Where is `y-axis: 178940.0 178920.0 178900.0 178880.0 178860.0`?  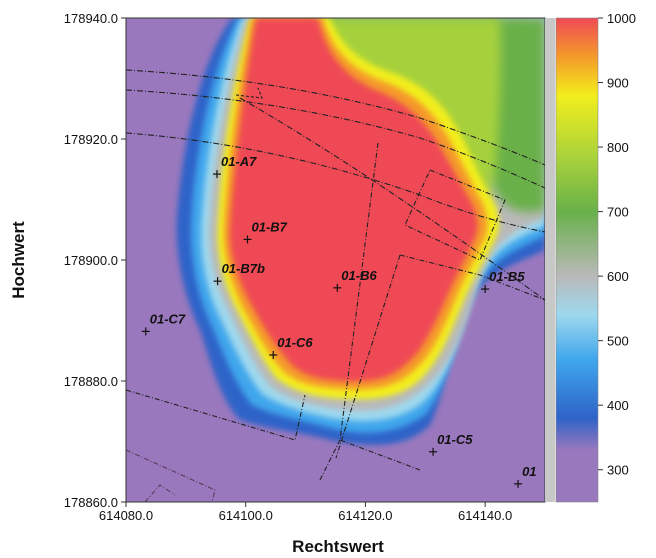
y-axis: 178940.0 178920.0 178900.0 178880.0 178860.0 is located at coordinates (95, 260).